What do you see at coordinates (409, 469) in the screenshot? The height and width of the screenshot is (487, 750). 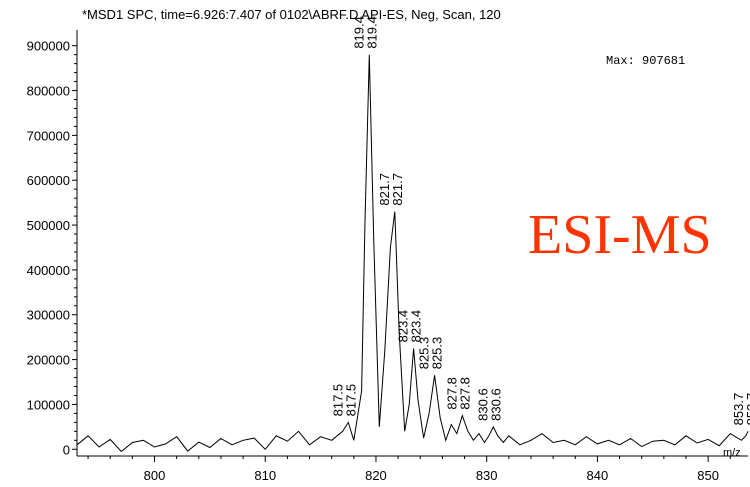 I see `x-axis-ticks: 800 810 820 830 840 850` at bounding box center [409, 469].